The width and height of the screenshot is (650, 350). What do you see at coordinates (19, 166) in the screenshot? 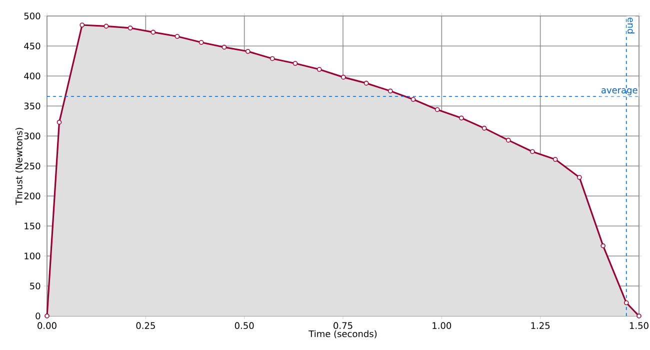
I see `y-axis-title: Thrust (Newtons)` at bounding box center [19, 166].